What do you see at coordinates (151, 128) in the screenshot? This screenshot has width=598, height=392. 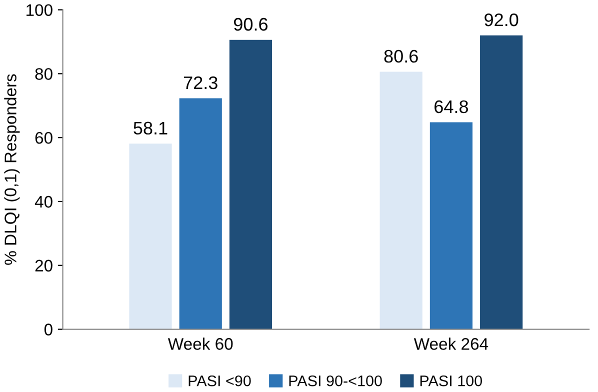 I see `data-label: 58.1` at bounding box center [151, 128].